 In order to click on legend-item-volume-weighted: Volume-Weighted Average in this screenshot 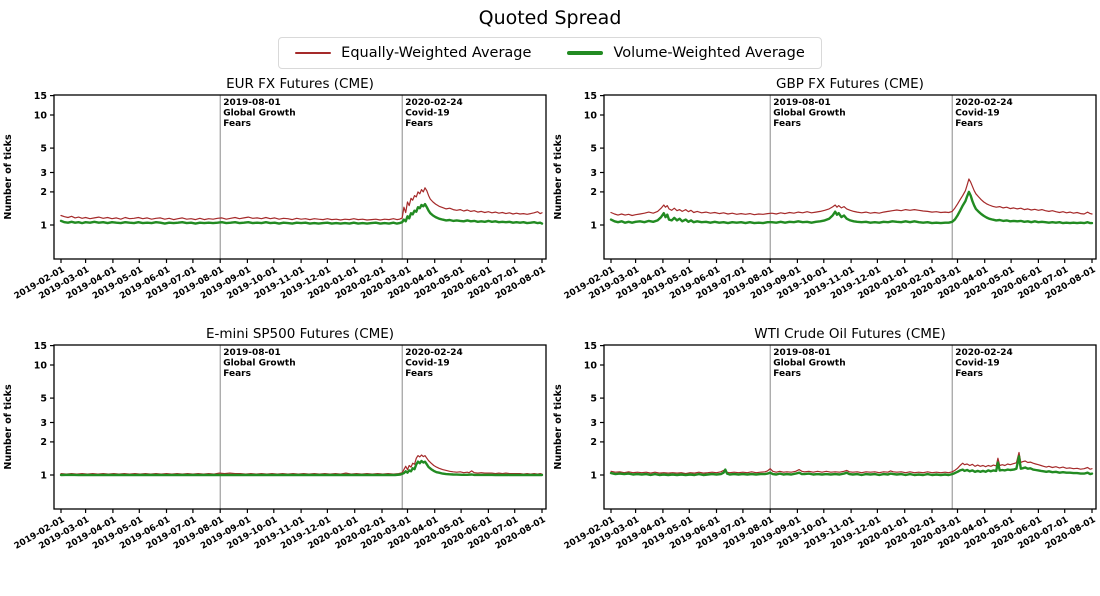, I will do `click(686, 53)`.